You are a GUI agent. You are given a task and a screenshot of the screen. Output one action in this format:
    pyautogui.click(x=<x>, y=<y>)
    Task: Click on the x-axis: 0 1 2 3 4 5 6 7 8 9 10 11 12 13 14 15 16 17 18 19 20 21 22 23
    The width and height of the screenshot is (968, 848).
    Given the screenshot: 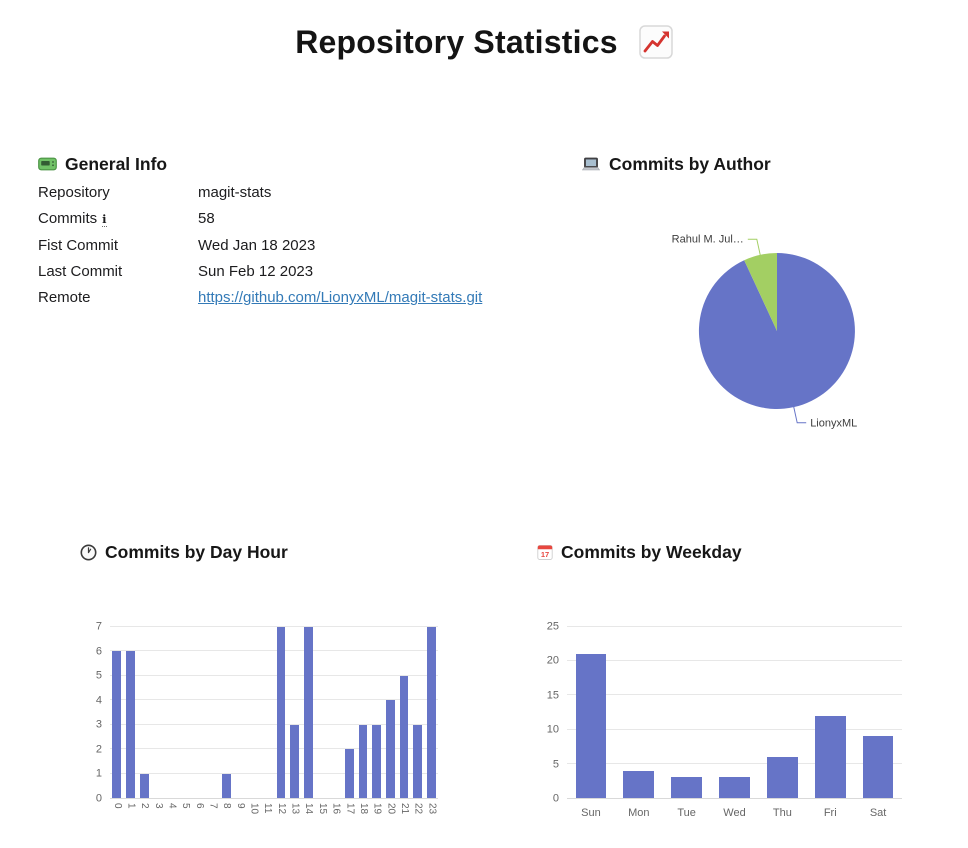 What is the action you would take?
    pyautogui.click(x=274, y=806)
    